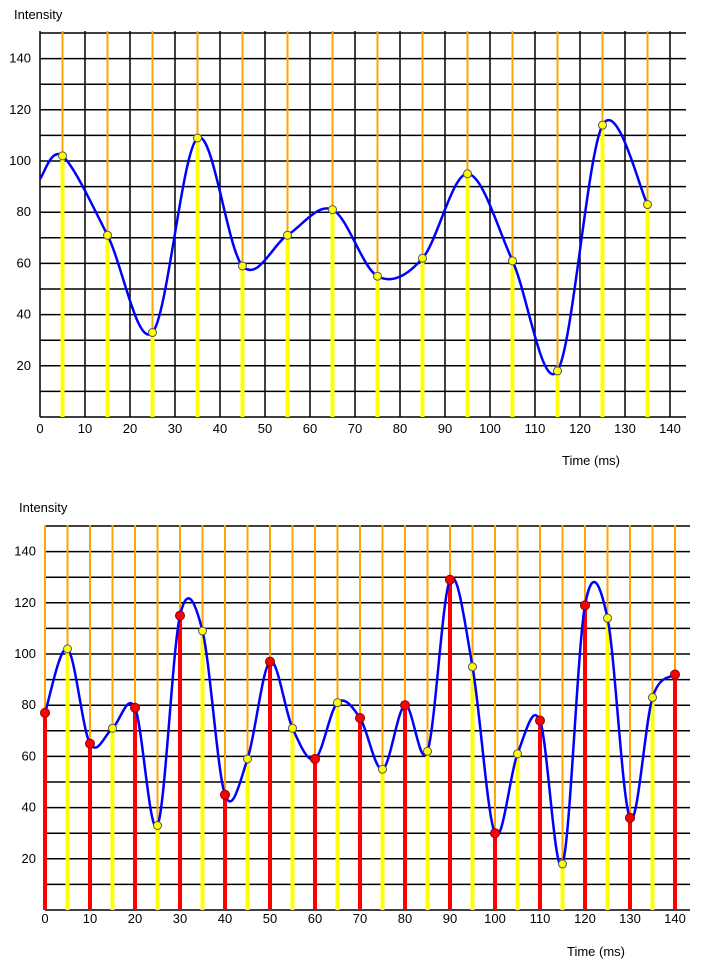  I want to click on chart-1-ylabel: Intensity, so click(38, 14).